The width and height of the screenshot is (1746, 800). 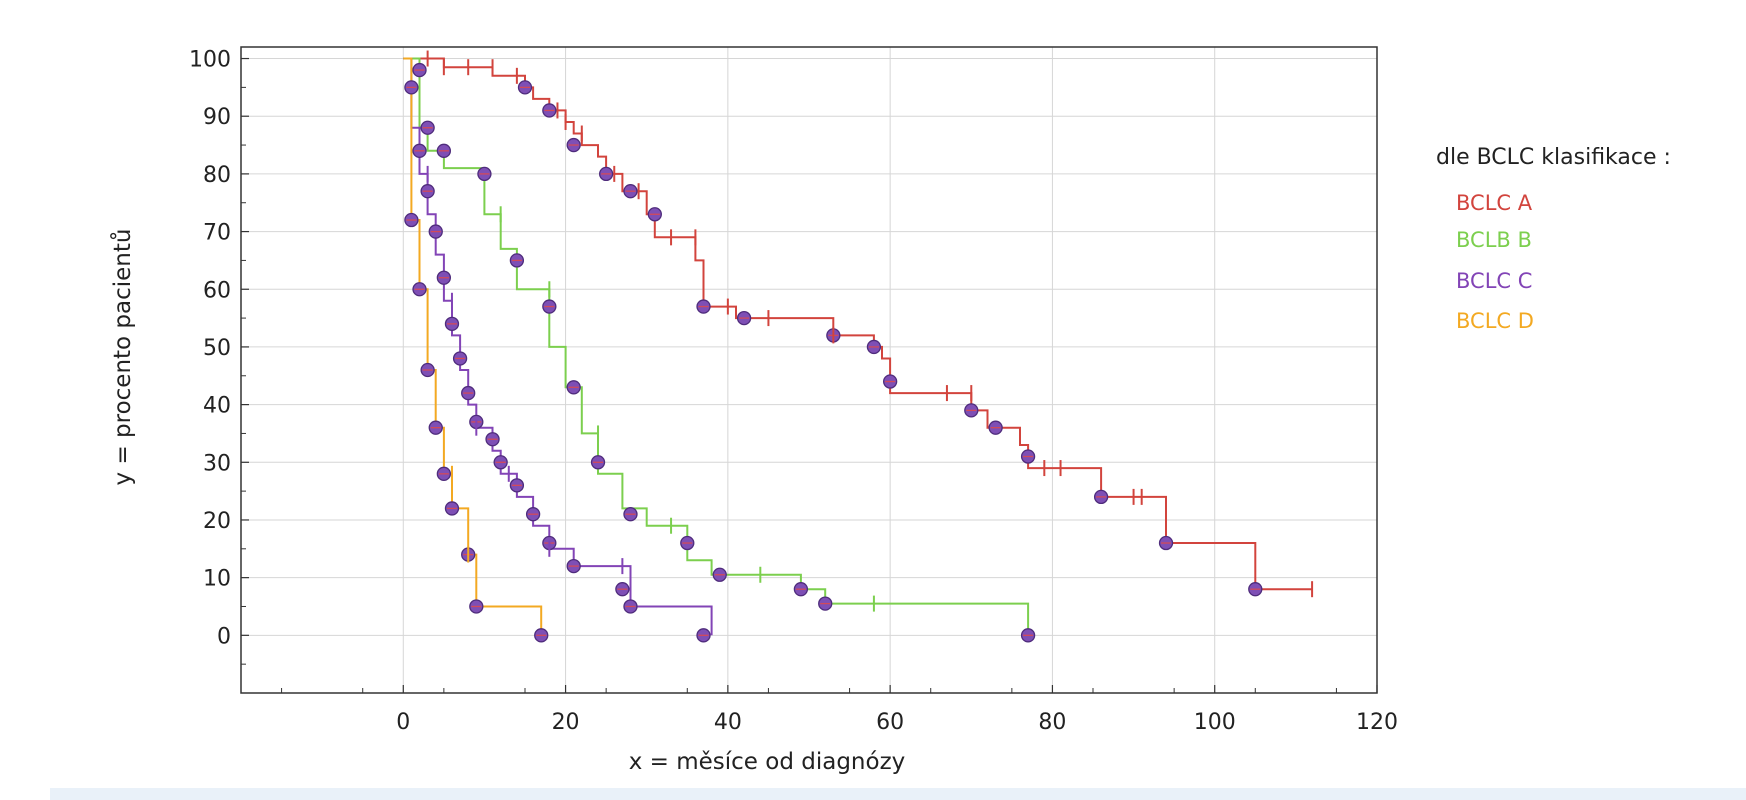 I want to click on y-tick-label: 30, so click(x=217, y=463).